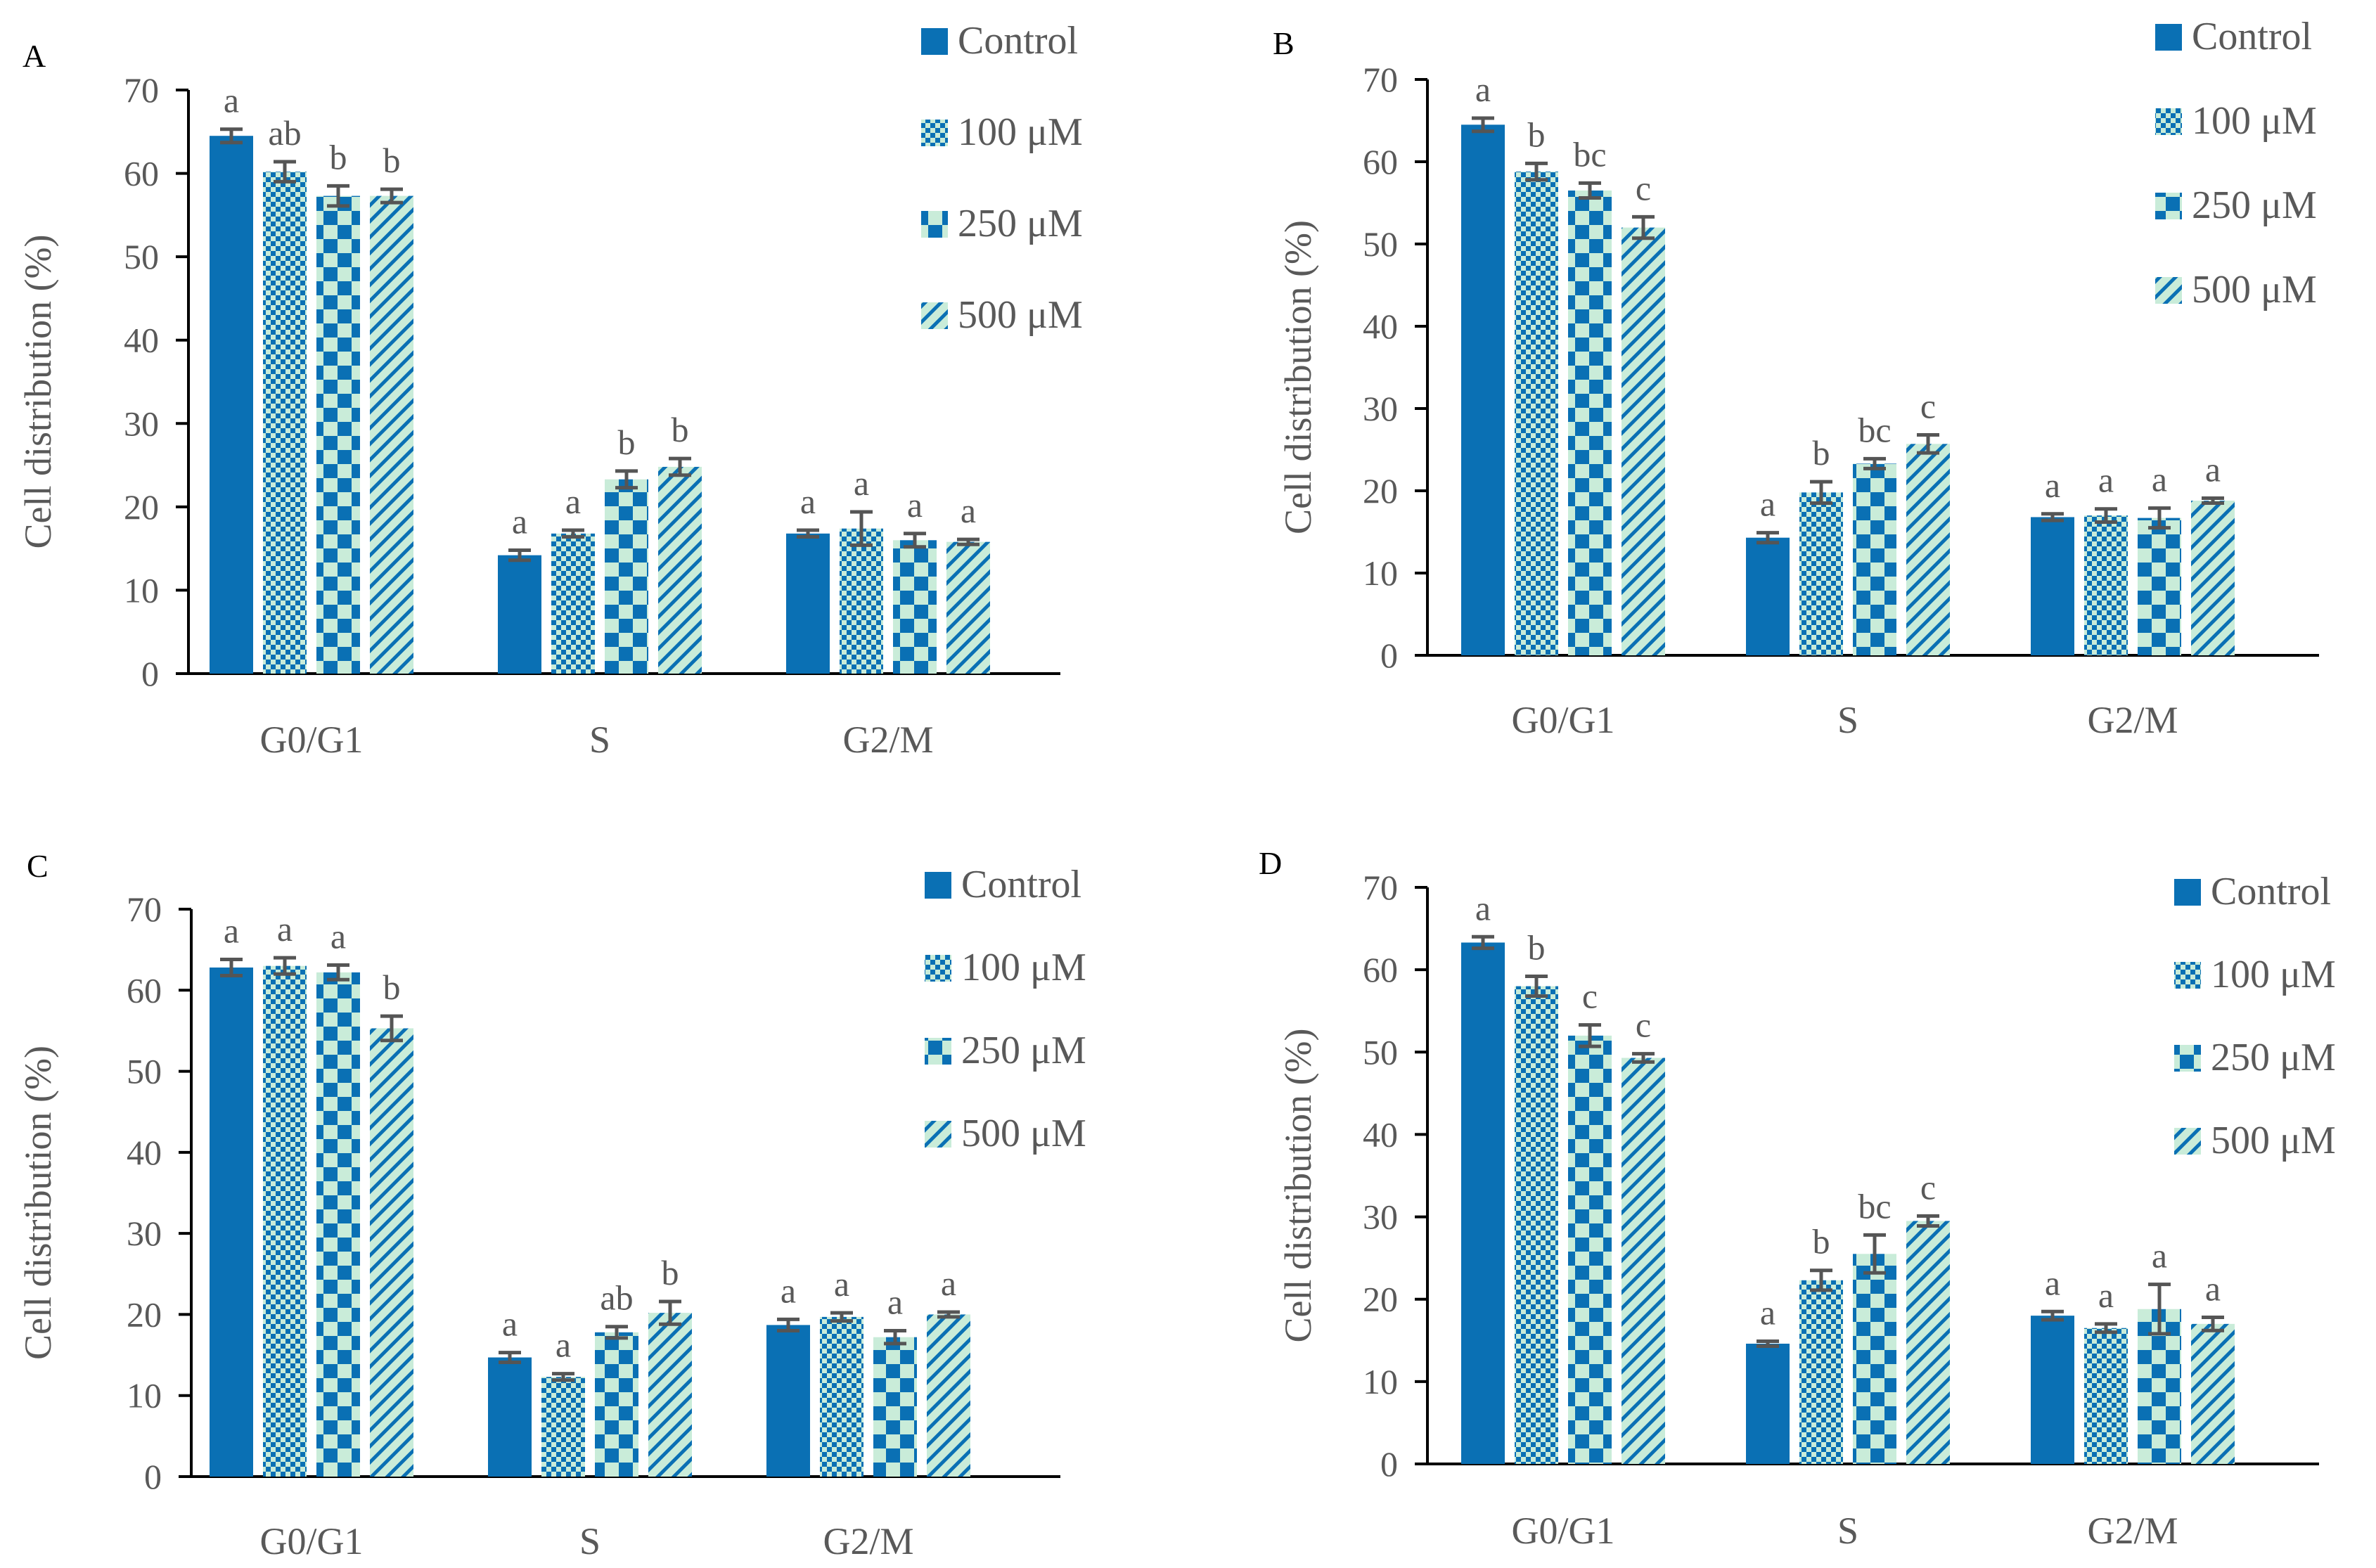  Describe the element at coordinates (312, 740) in the screenshot. I see `x-category-label: G0/G1` at that location.